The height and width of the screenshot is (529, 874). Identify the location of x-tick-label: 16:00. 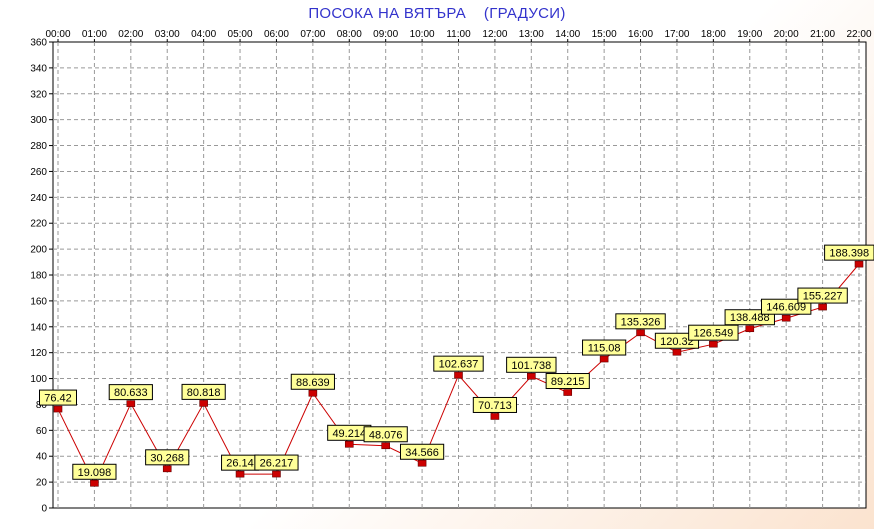
(640, 34).